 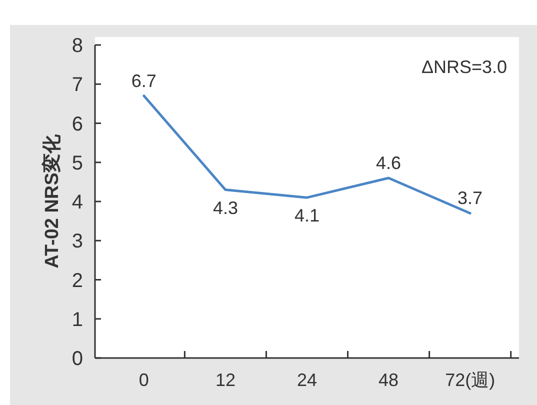 What do you see at coordinates (77, 241) in the screenshot?
I see `y-tick-label: 3` at bounding box center [77, 241].